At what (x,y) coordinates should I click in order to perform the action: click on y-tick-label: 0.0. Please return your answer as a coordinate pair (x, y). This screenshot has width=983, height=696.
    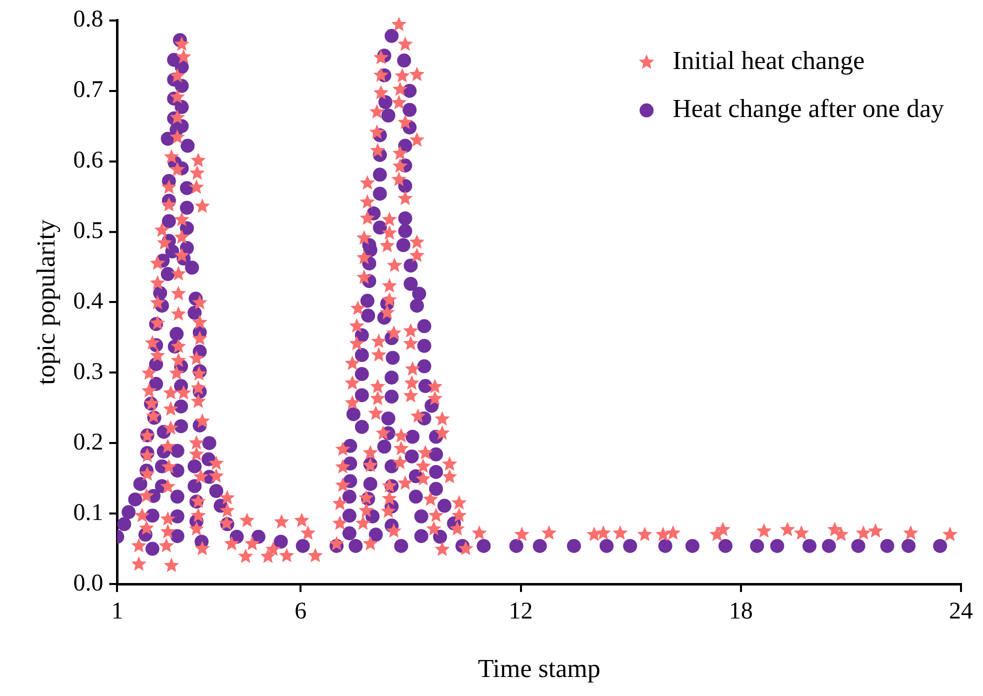
    Looking at the image, I should click on (88, 583).